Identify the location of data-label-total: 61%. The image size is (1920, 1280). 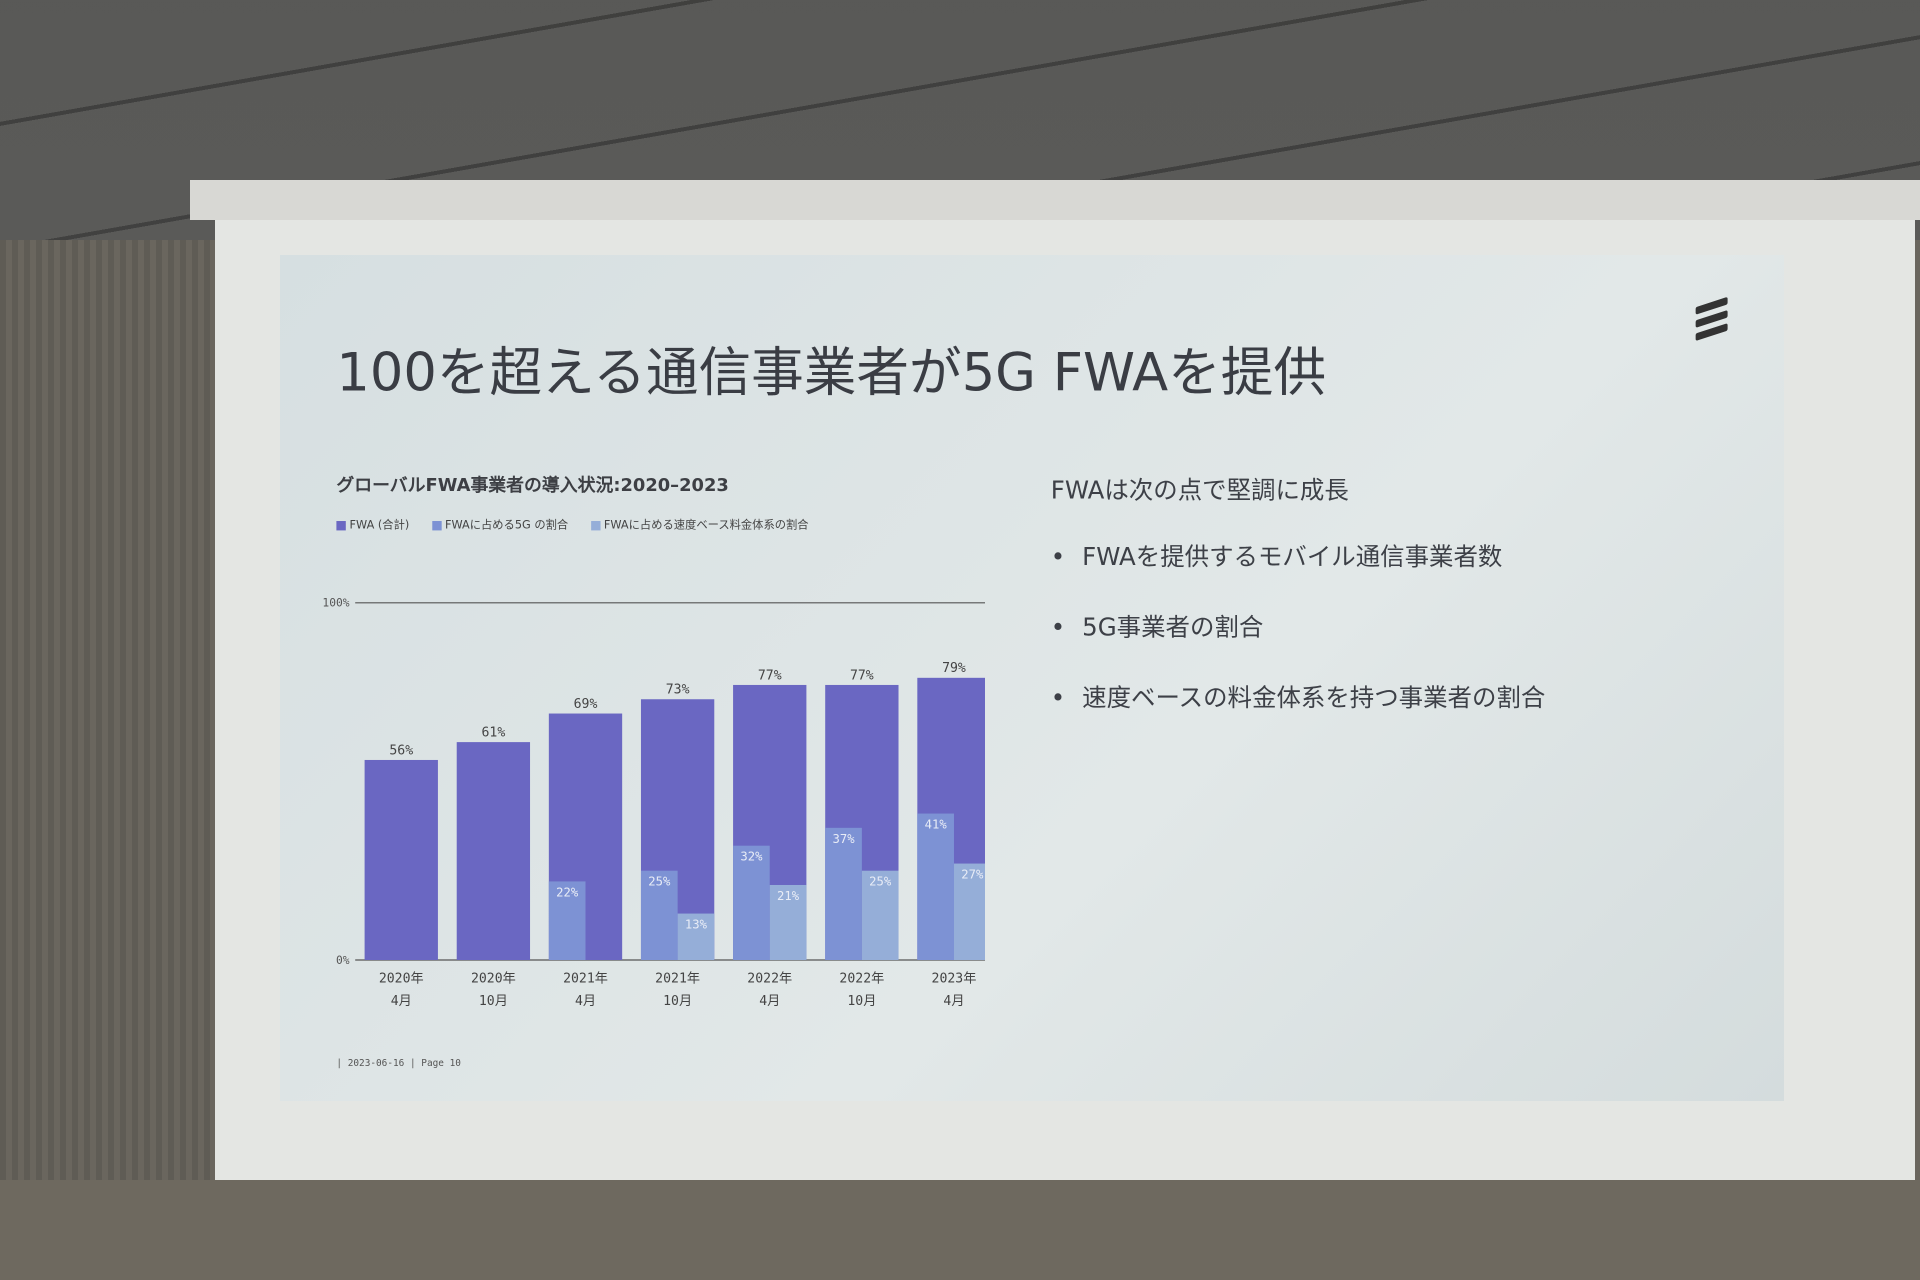
(493, 732).